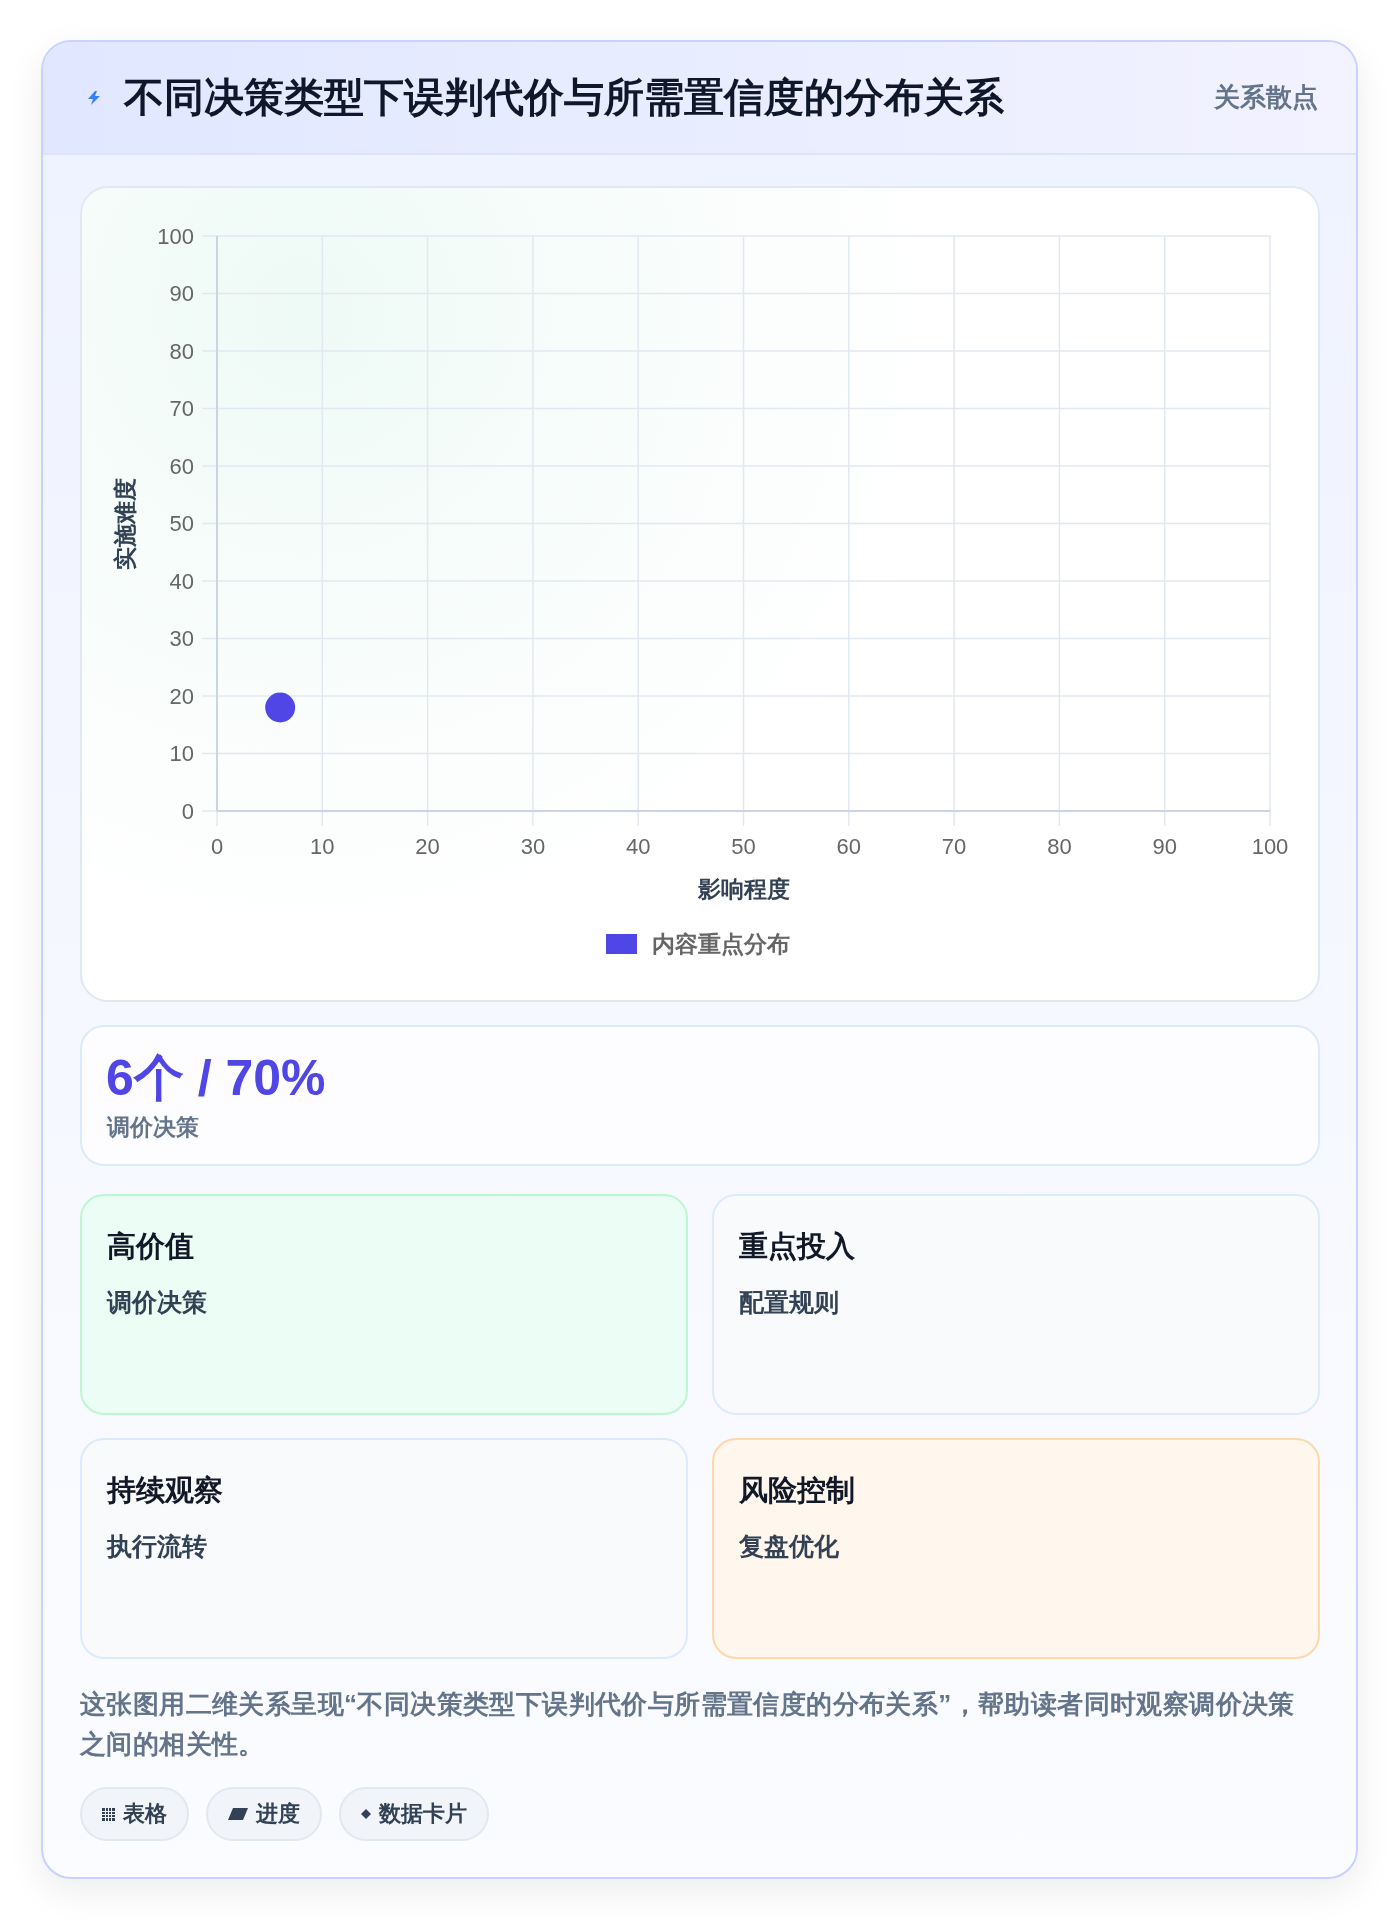  I want to click on x-tick-label: 10, so click(322, 846).